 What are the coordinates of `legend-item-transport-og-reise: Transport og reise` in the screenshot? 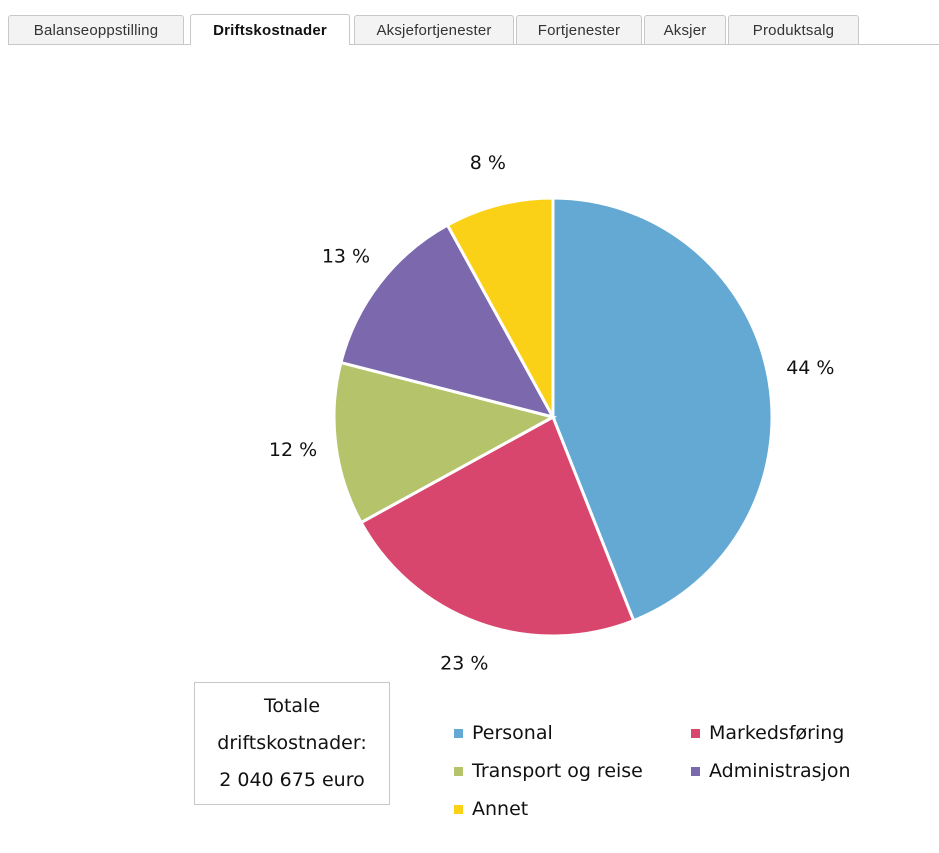 It's located at (548, 771).